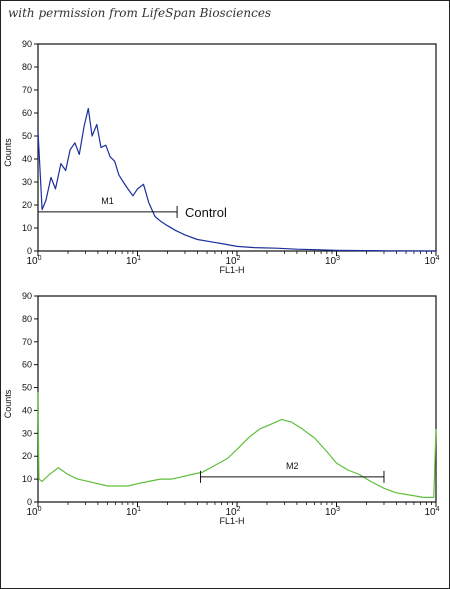 The width and height of the screenshot is (450, 589). I want to click on chart2-y-tick-label: 80, so click(27, 319).